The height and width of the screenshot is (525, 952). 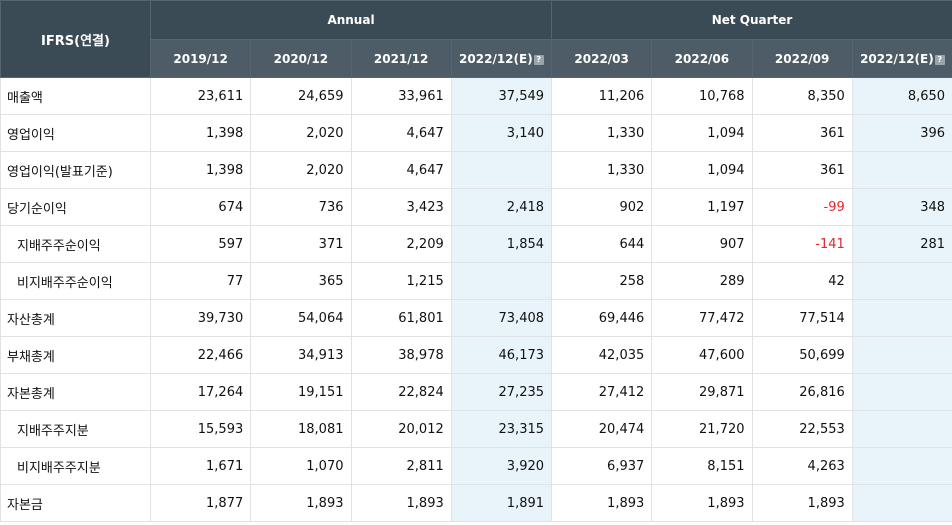 What do you see at coordinates (200, 281) in the screenshot?
I see `value-cell: 77` at bounding box center [200, 281].